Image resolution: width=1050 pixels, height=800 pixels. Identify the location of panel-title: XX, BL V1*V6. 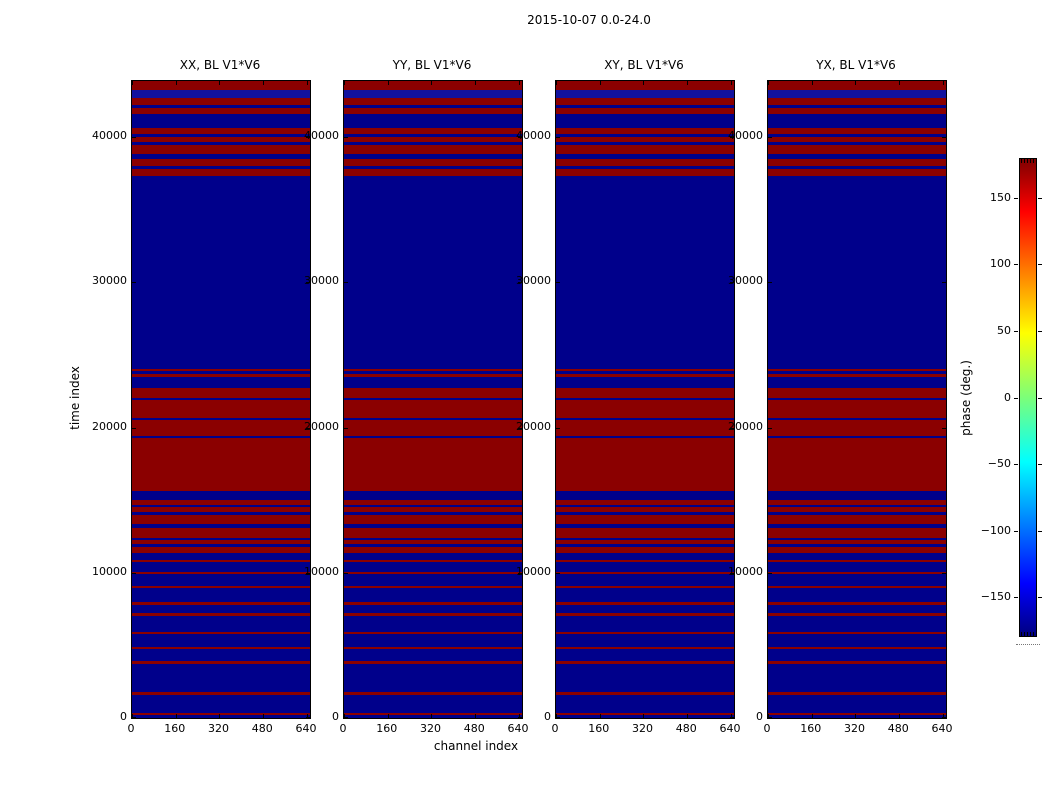
(220, 65).